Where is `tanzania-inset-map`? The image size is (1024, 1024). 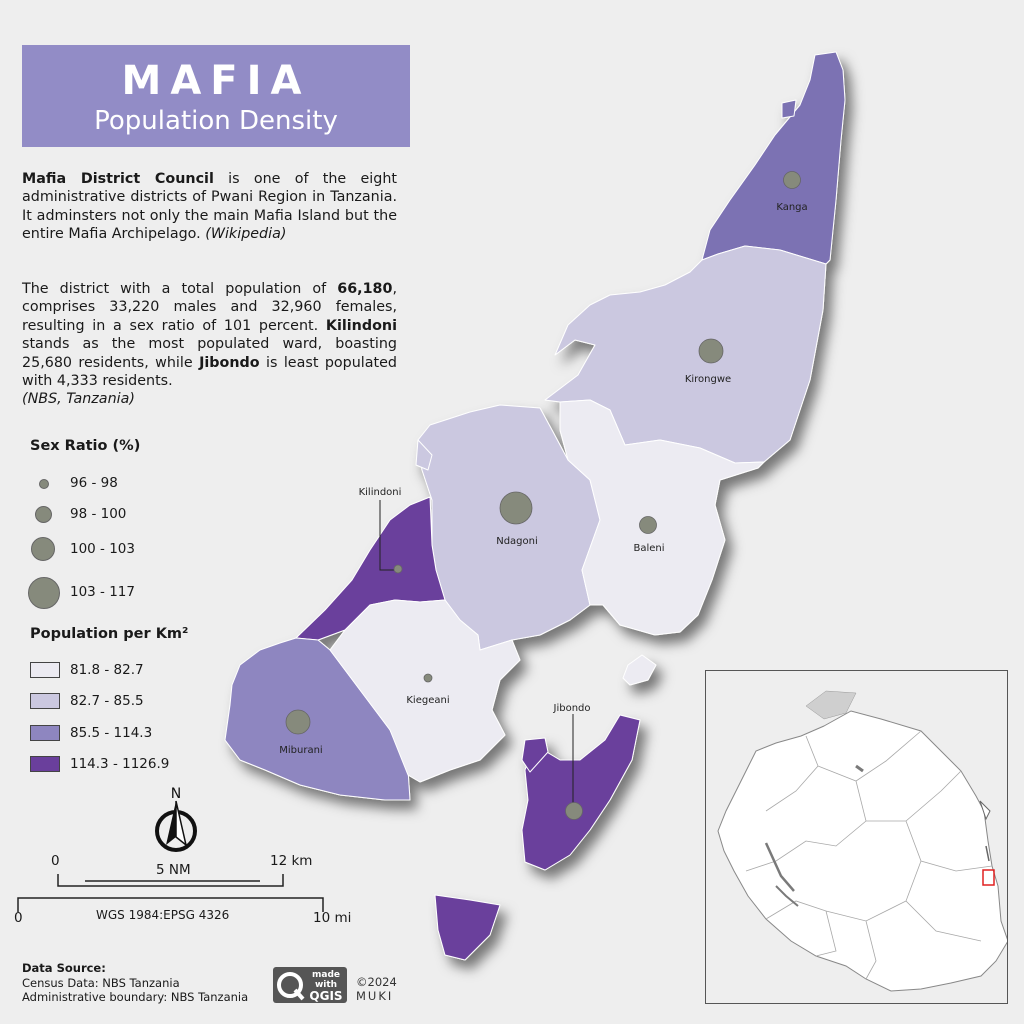
tanzania-inset-map is located at coordinates (863, 841).